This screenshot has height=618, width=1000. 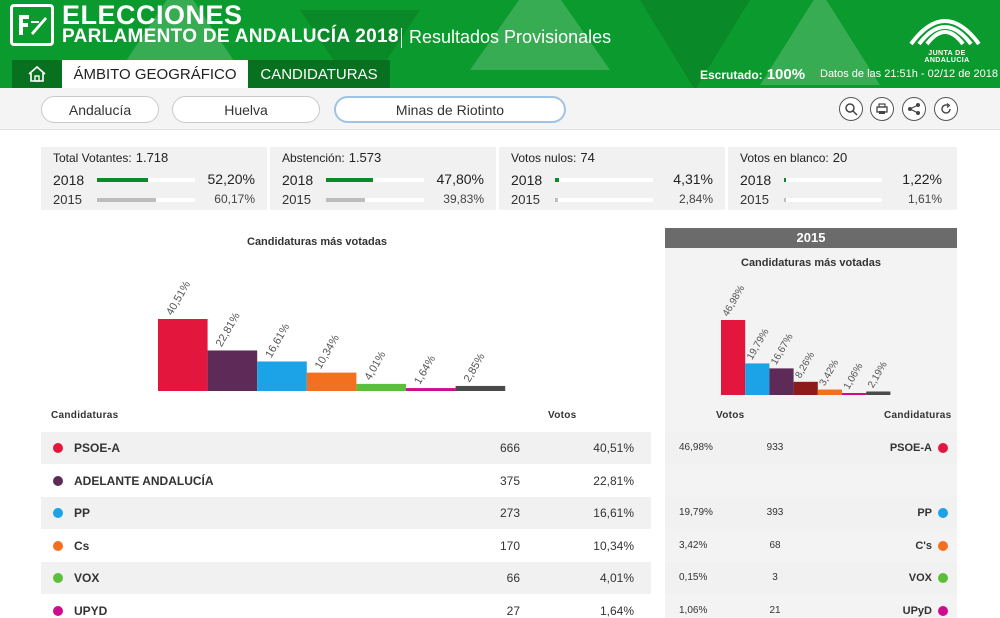 I want to click on chart-2018-title: Candidaturas más votadas, so click(x=317, y=242).